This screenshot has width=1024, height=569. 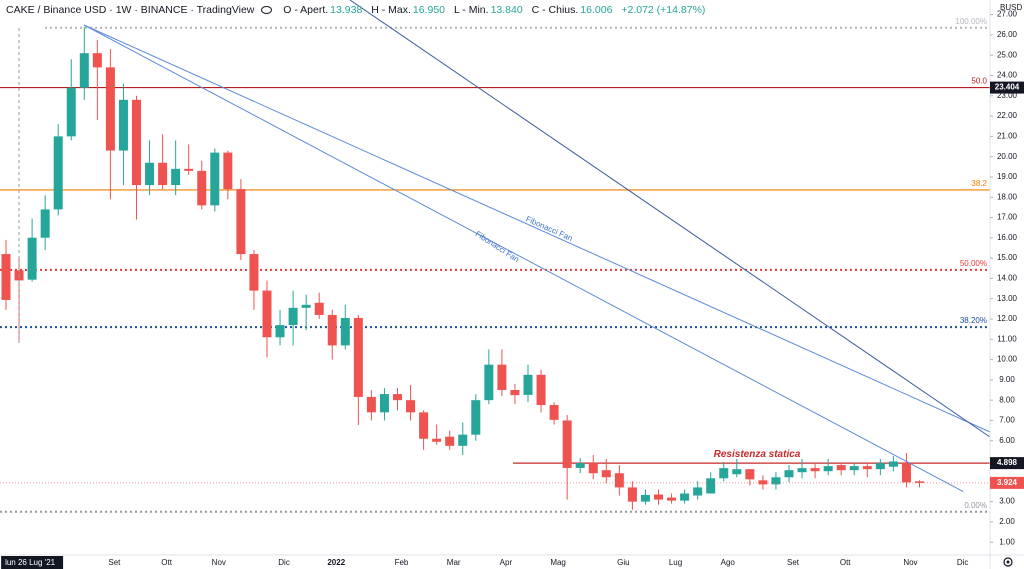 I want to click on stat-value: 13.840, so click(x=506, y=10).